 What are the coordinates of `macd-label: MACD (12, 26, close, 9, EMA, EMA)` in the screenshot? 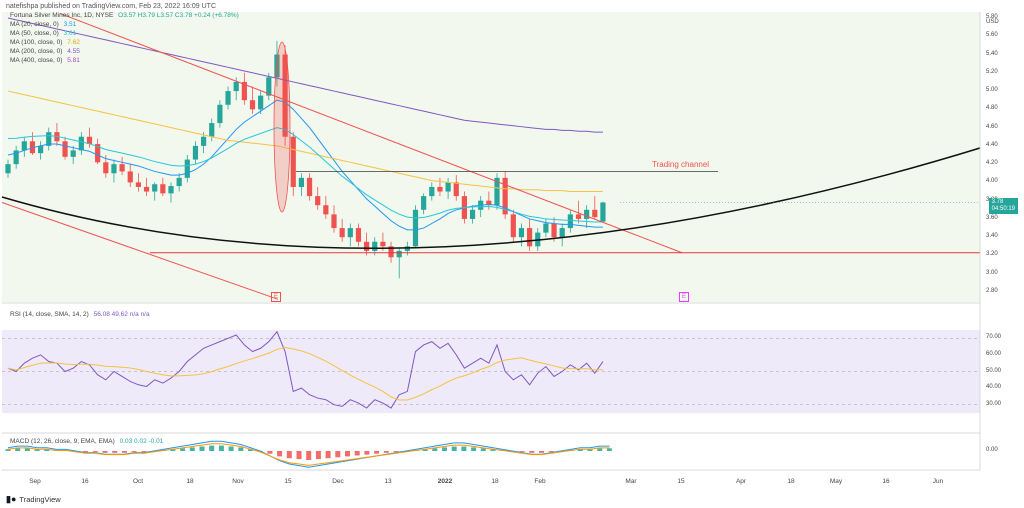 It's located at (62, 441).